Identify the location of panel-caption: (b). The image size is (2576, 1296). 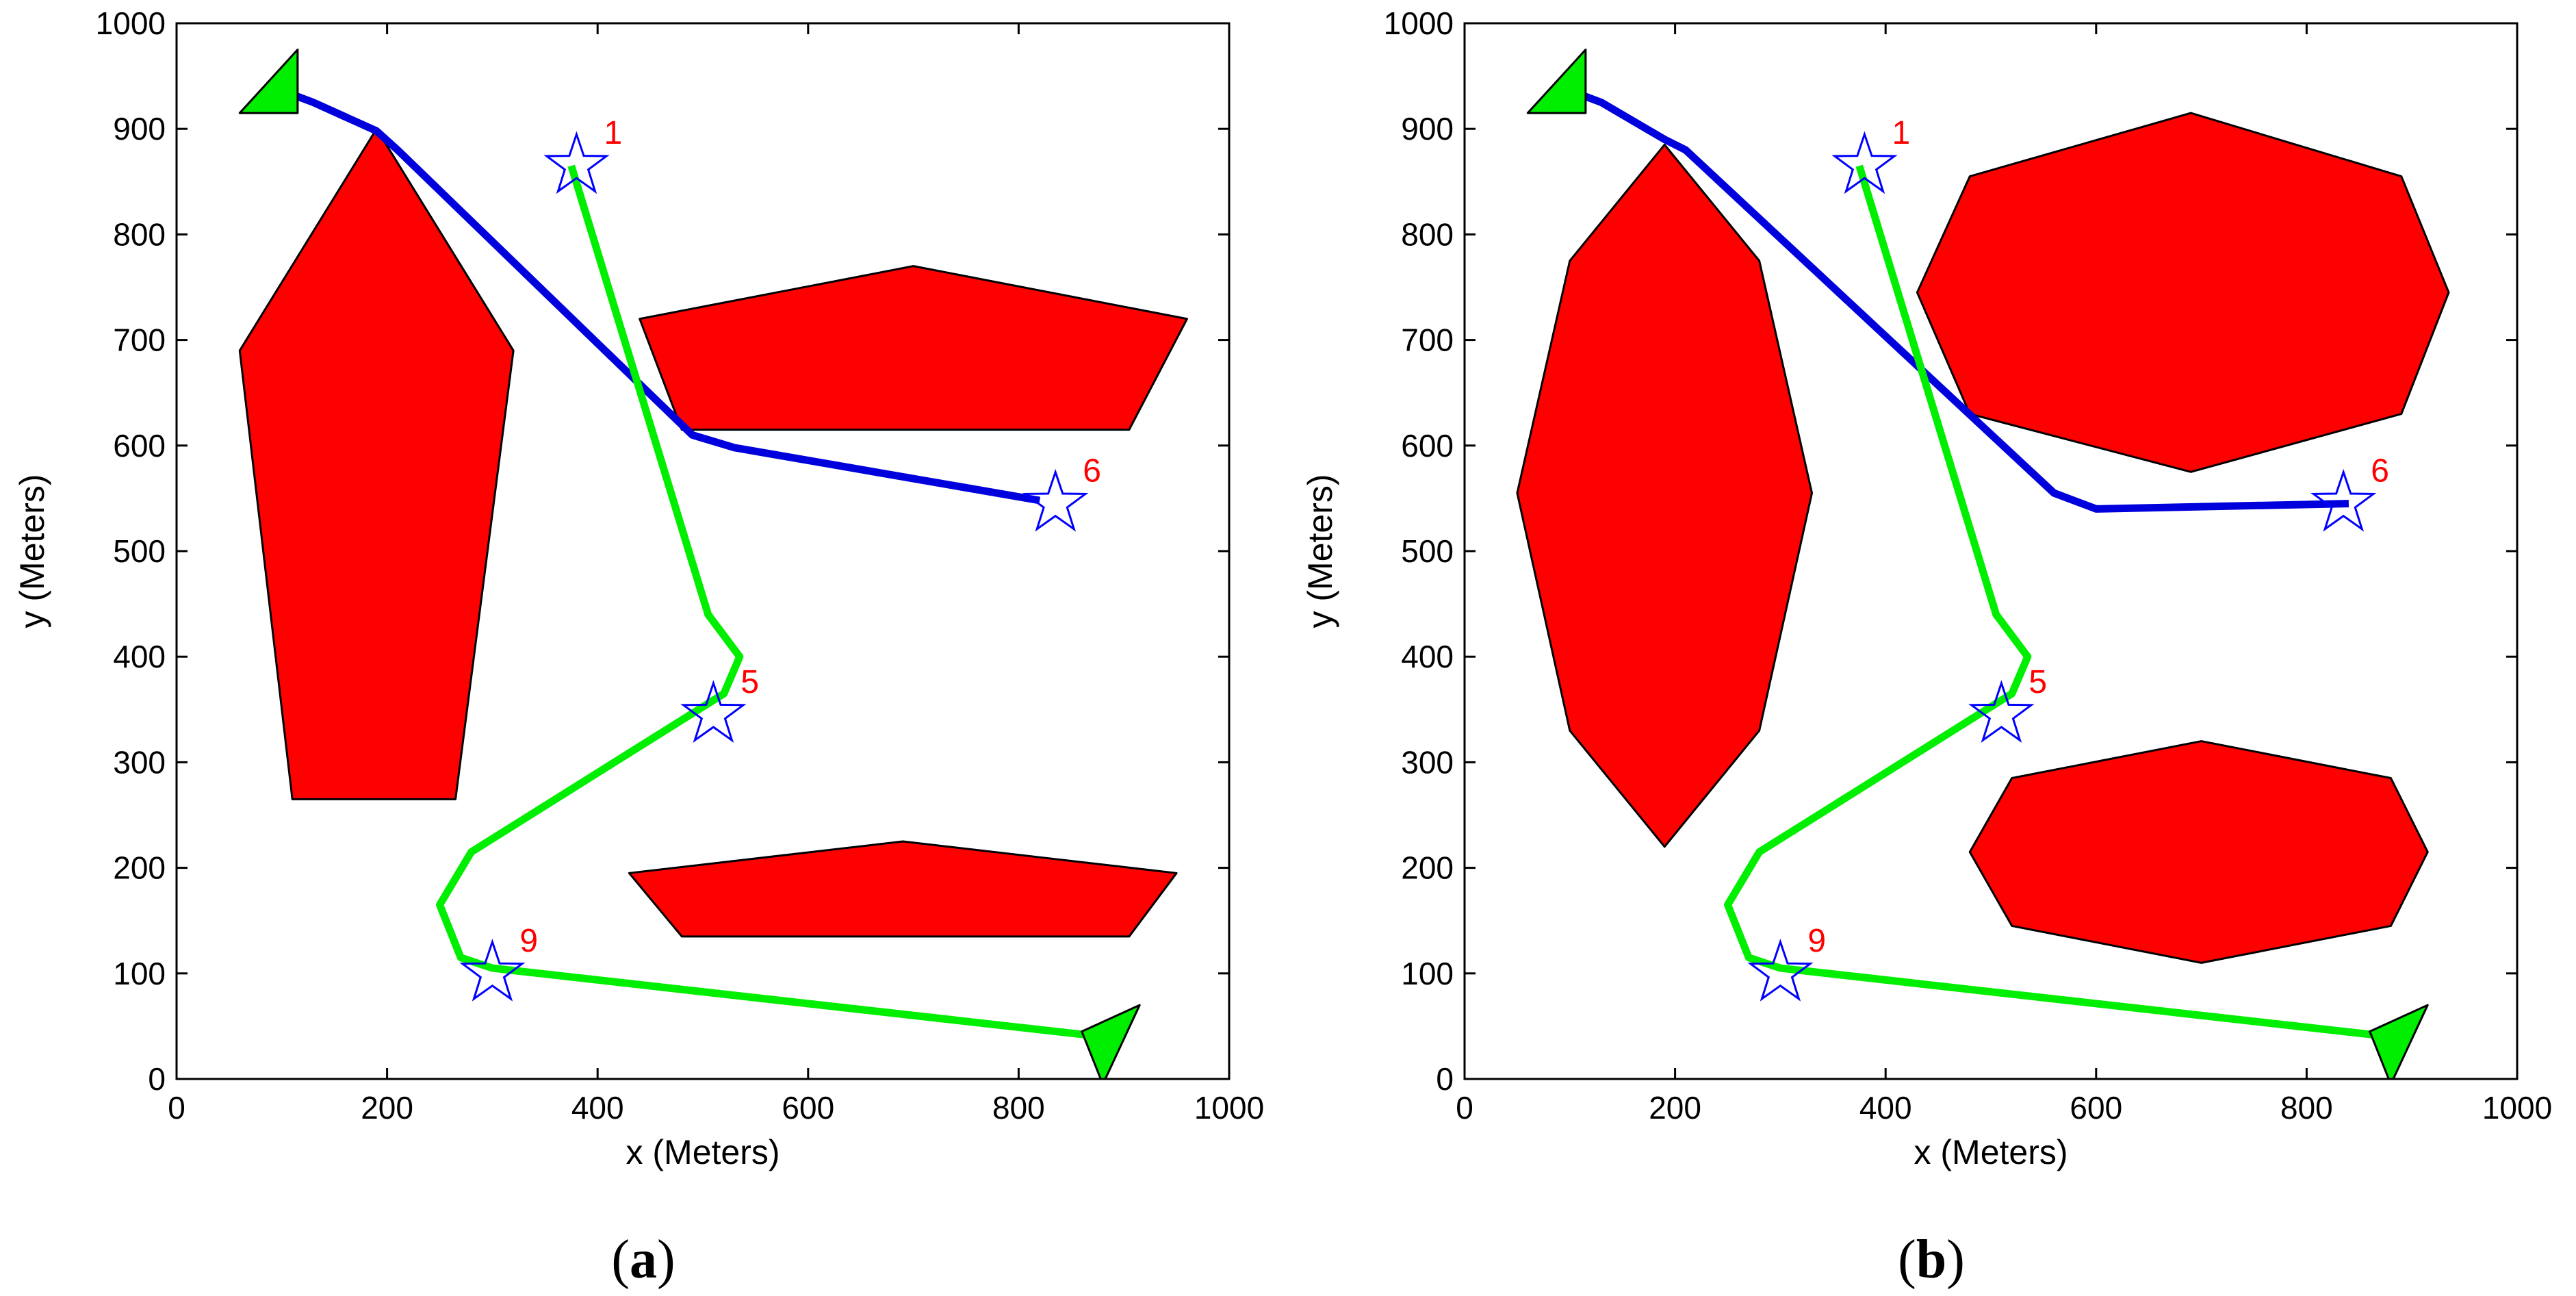
(1931, 1260).